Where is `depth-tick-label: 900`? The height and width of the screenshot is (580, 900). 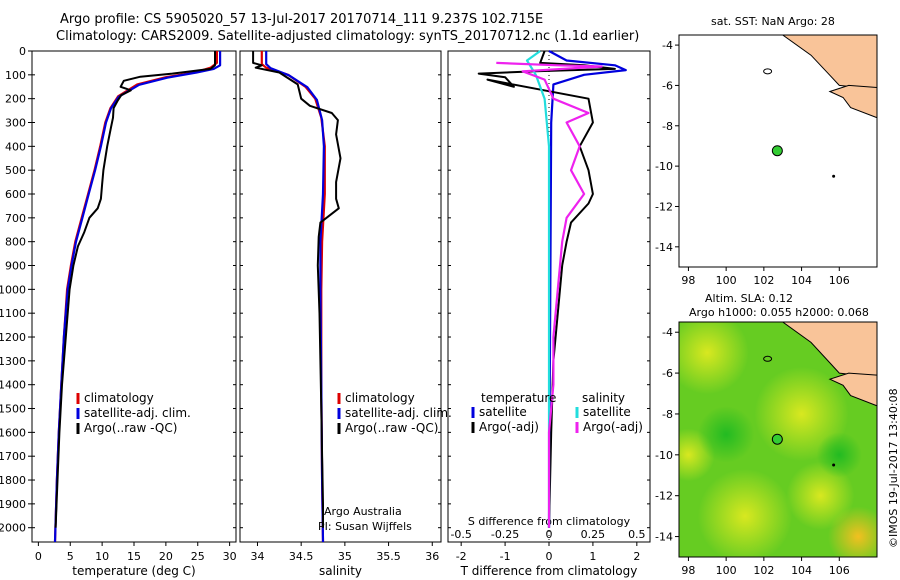 depth-tick-label: 900 is located at coordinates (15, 266).